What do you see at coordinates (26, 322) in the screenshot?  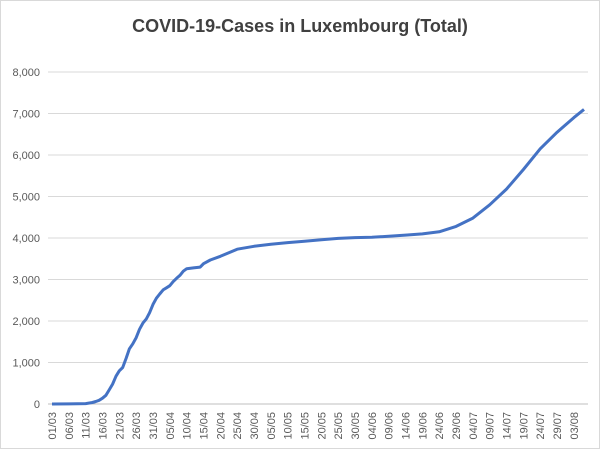 I see `y-tick-label: 2,000` at bounding box center [26, 322].